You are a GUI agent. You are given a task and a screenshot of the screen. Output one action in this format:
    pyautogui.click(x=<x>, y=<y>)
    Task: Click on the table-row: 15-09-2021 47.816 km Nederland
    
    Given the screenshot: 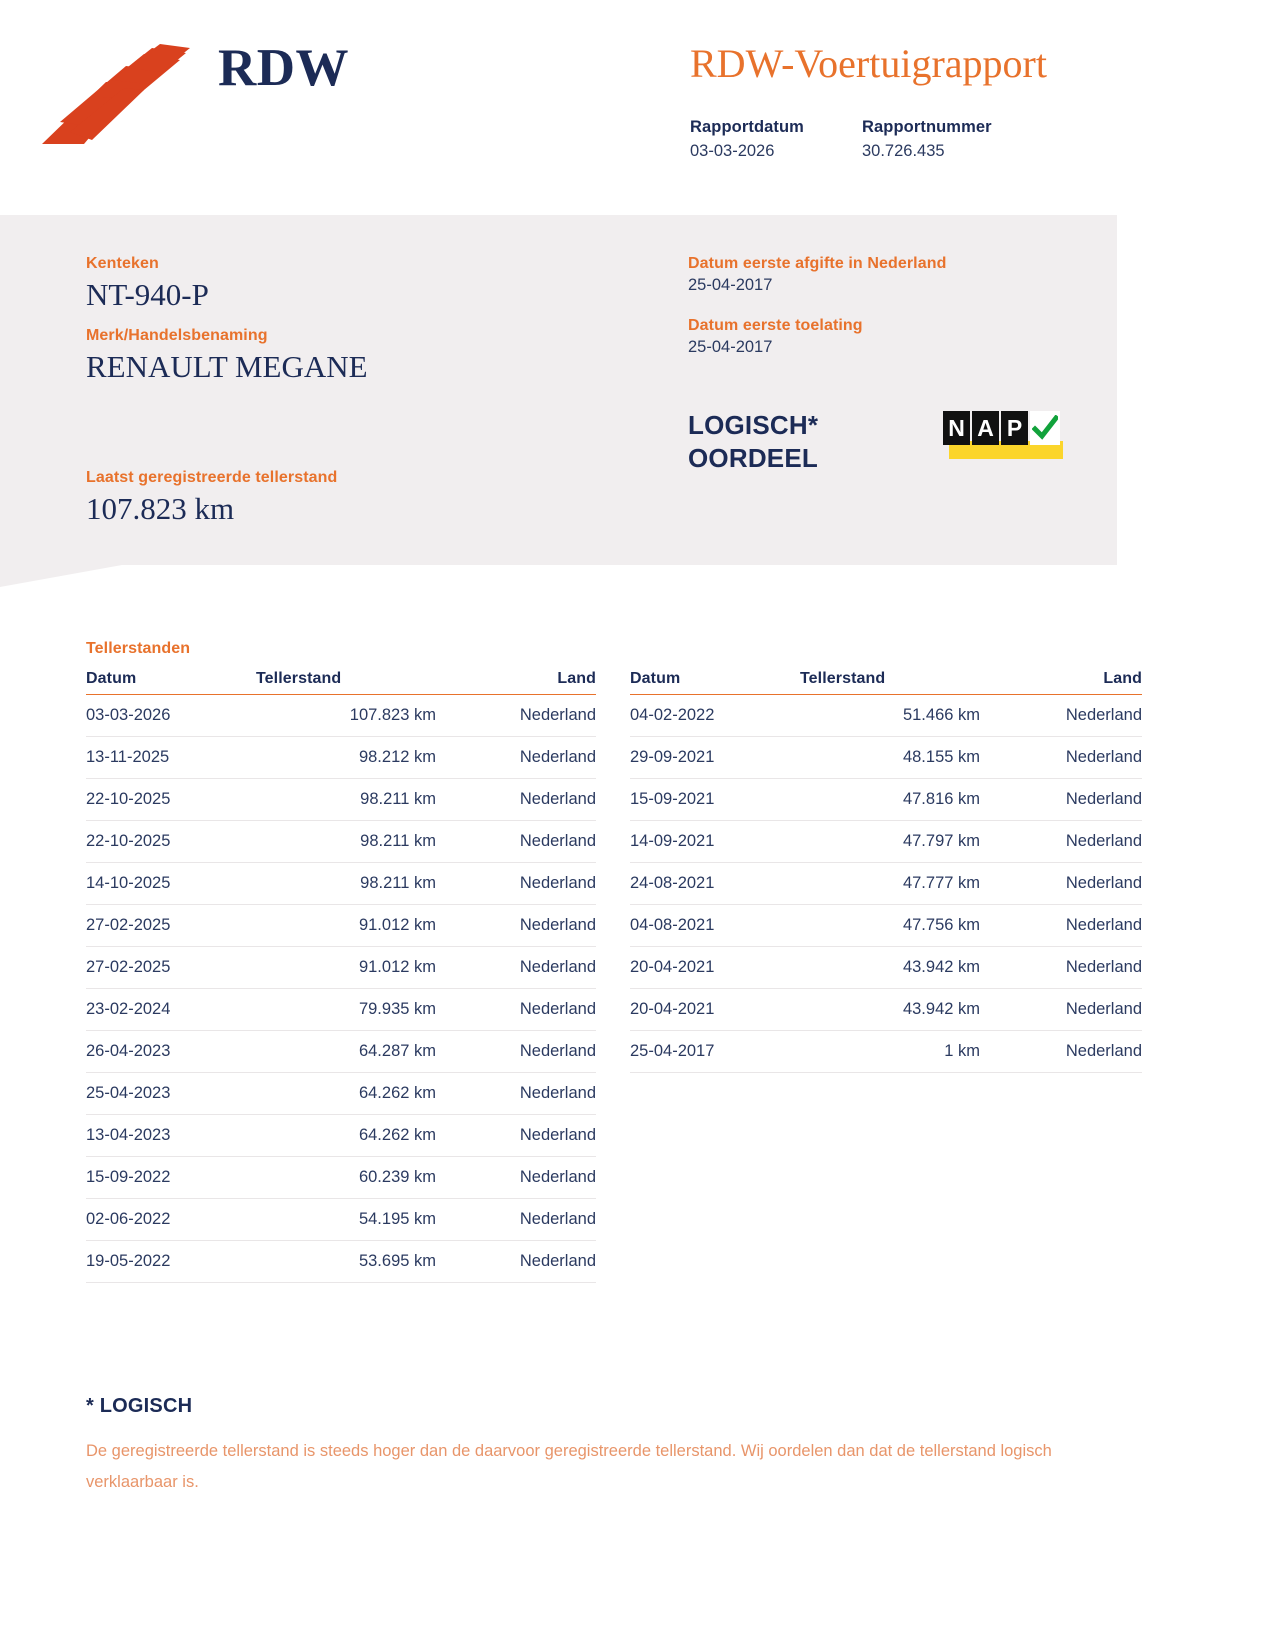 What is the action you would take?
    pyautogui.click(x=886, y=799)
    